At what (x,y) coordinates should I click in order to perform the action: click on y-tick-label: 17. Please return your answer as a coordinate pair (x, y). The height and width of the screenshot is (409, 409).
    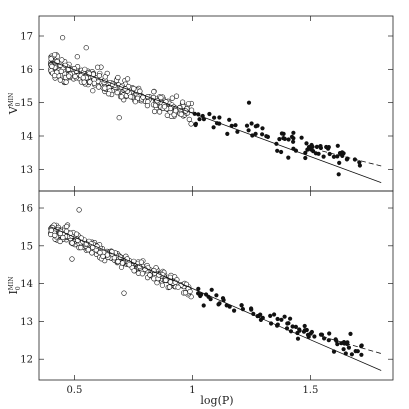
    Looking at the image, I should click on (26, 37).